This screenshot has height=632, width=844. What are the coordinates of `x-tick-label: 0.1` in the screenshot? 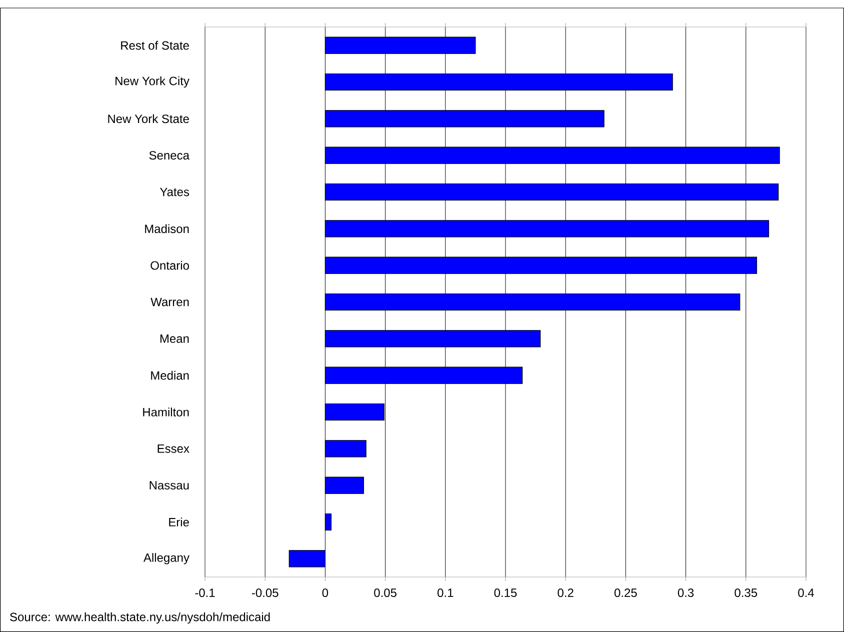 It's located at (446, 593).